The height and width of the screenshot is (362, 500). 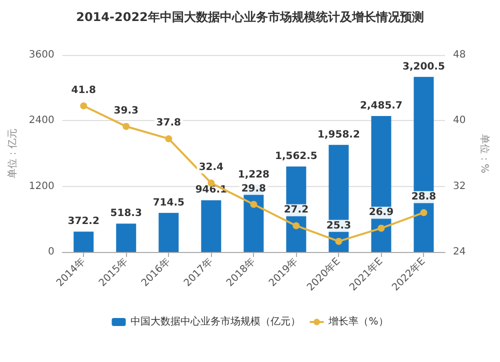 What do you see at coordinates (459, 120) in the screenshot?
I see `y2-tick-label: 40` at bounding box center [459, 120].